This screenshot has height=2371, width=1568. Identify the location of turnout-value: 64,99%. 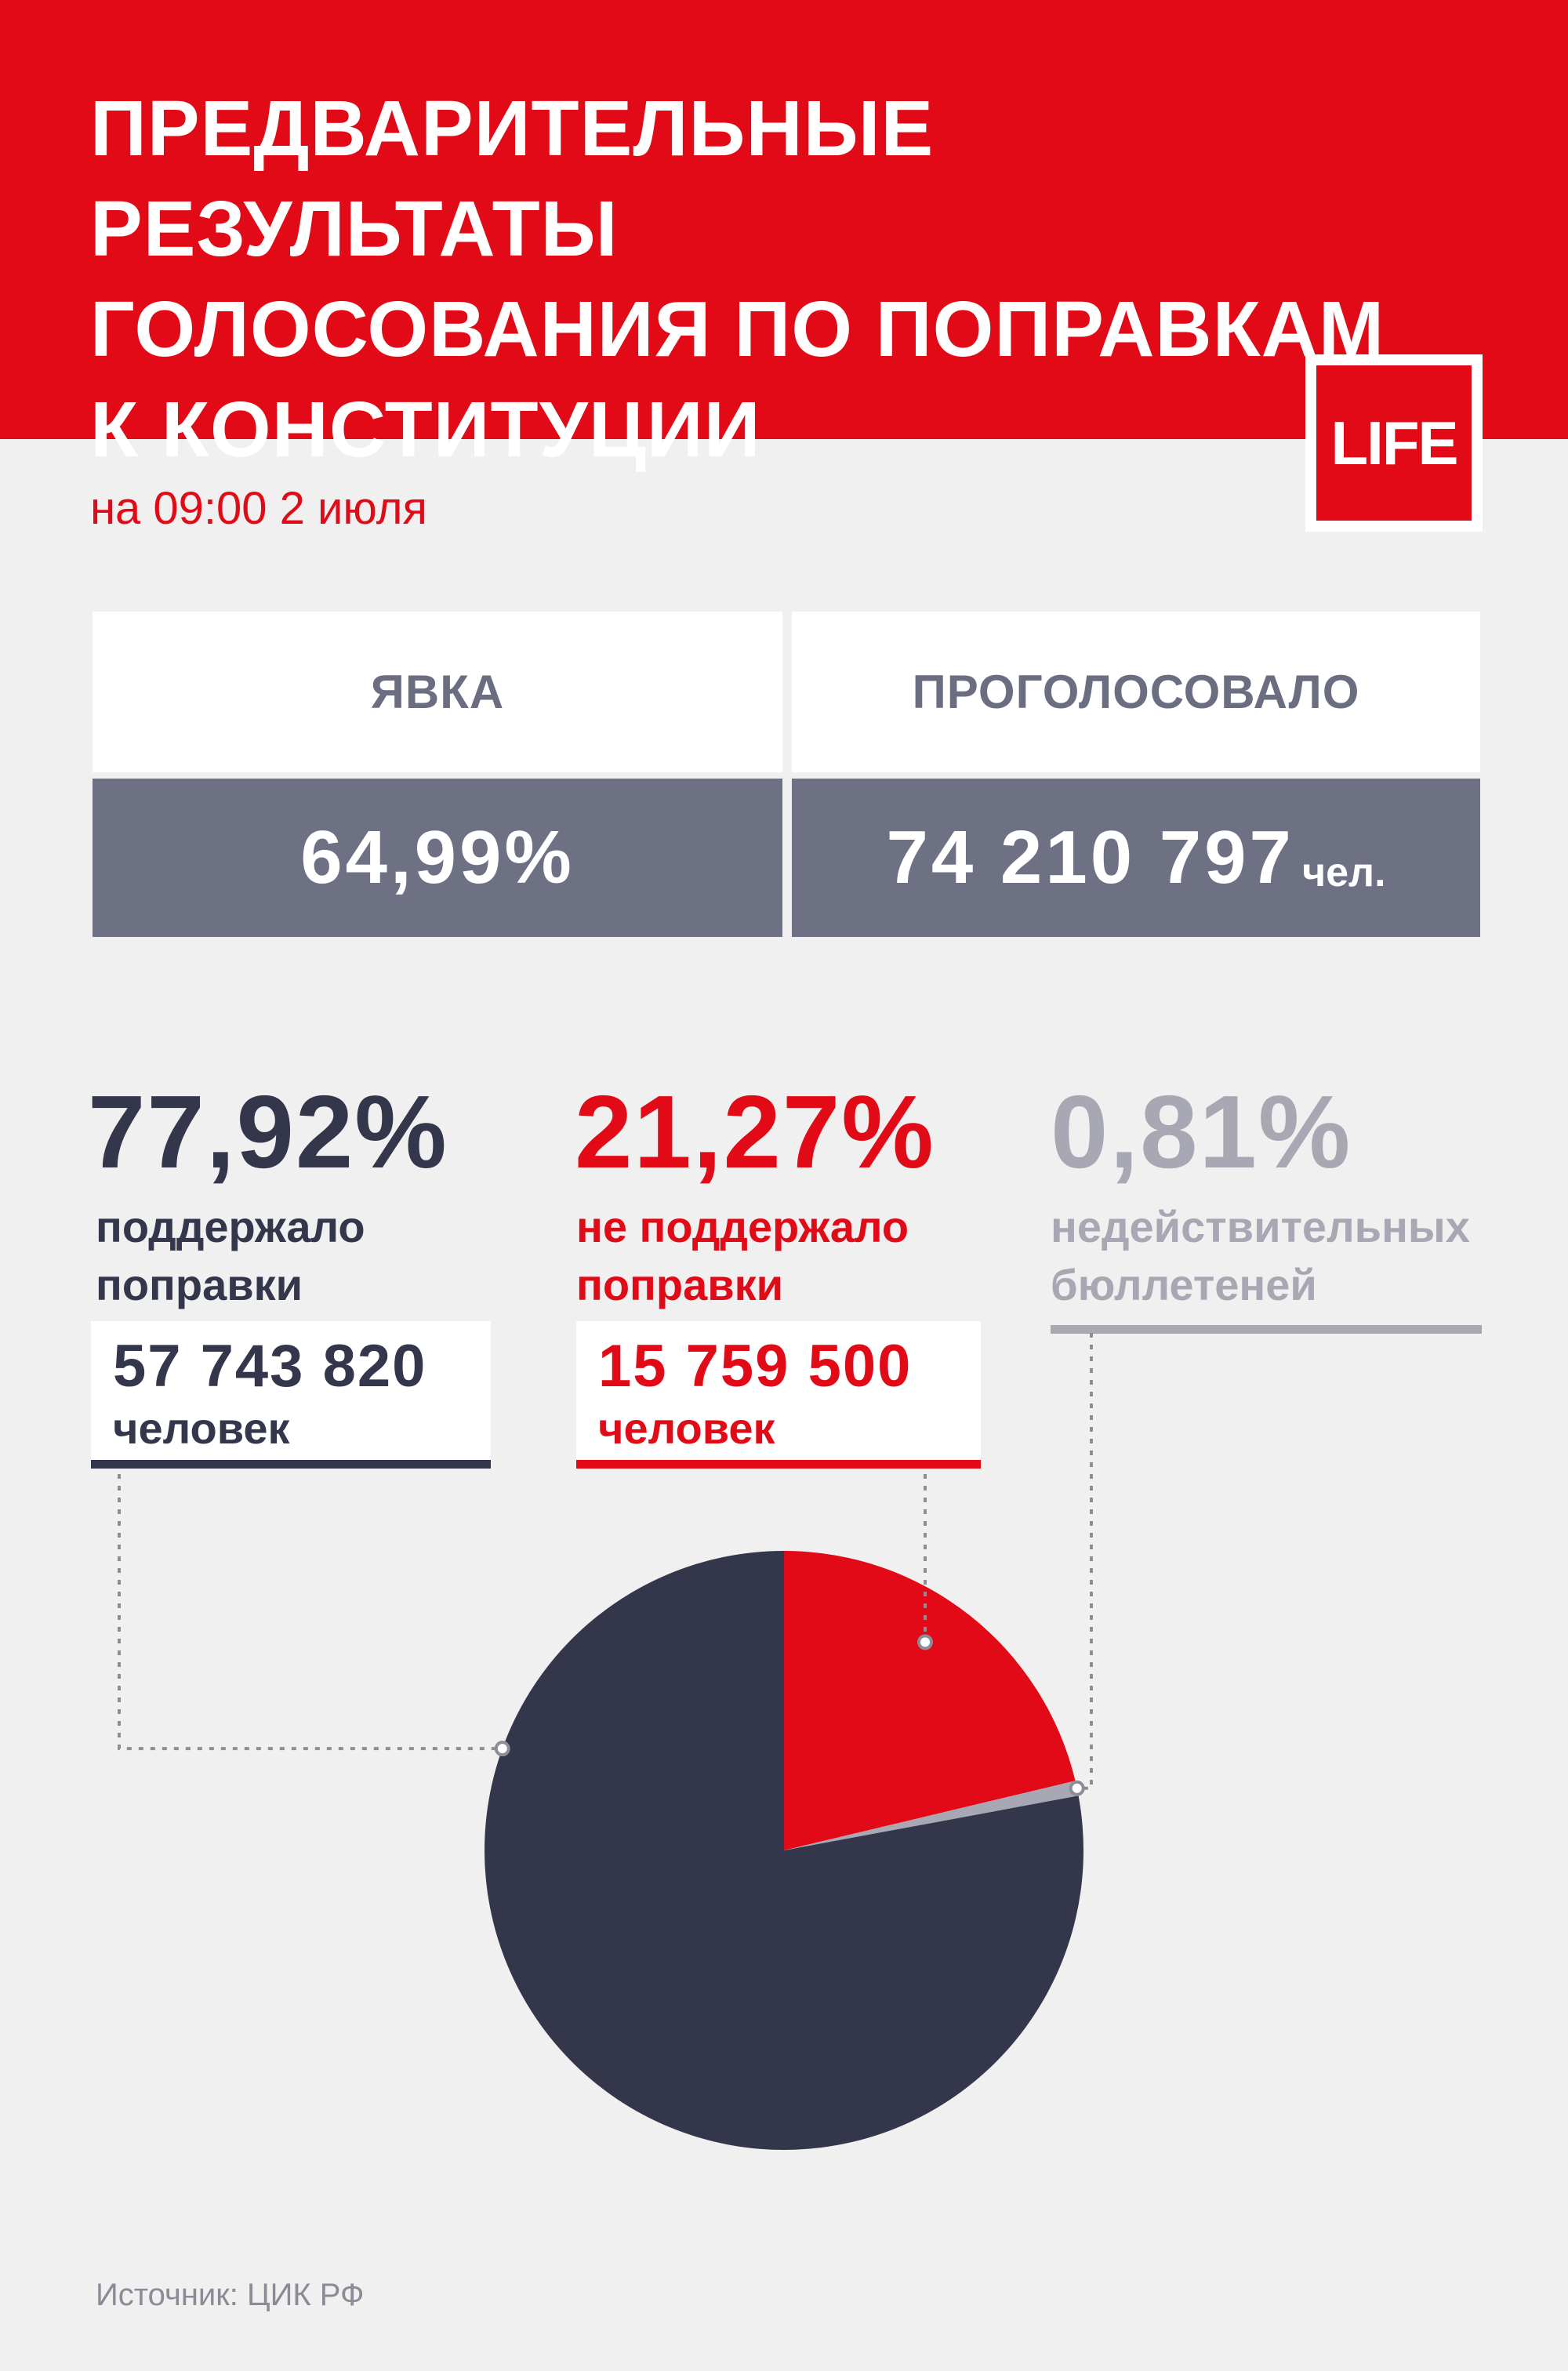
(437, 858).